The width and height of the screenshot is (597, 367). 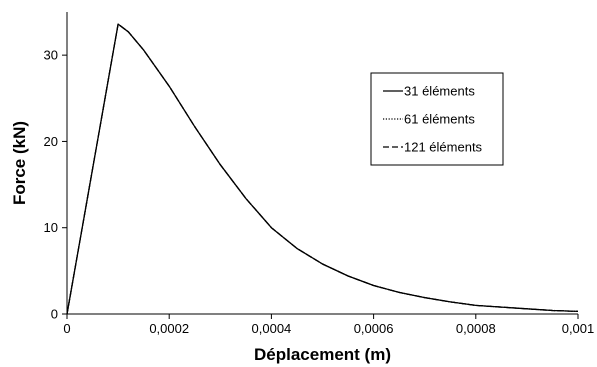 I want to click on x-tick-label: 0, so click(x=66, y=328).